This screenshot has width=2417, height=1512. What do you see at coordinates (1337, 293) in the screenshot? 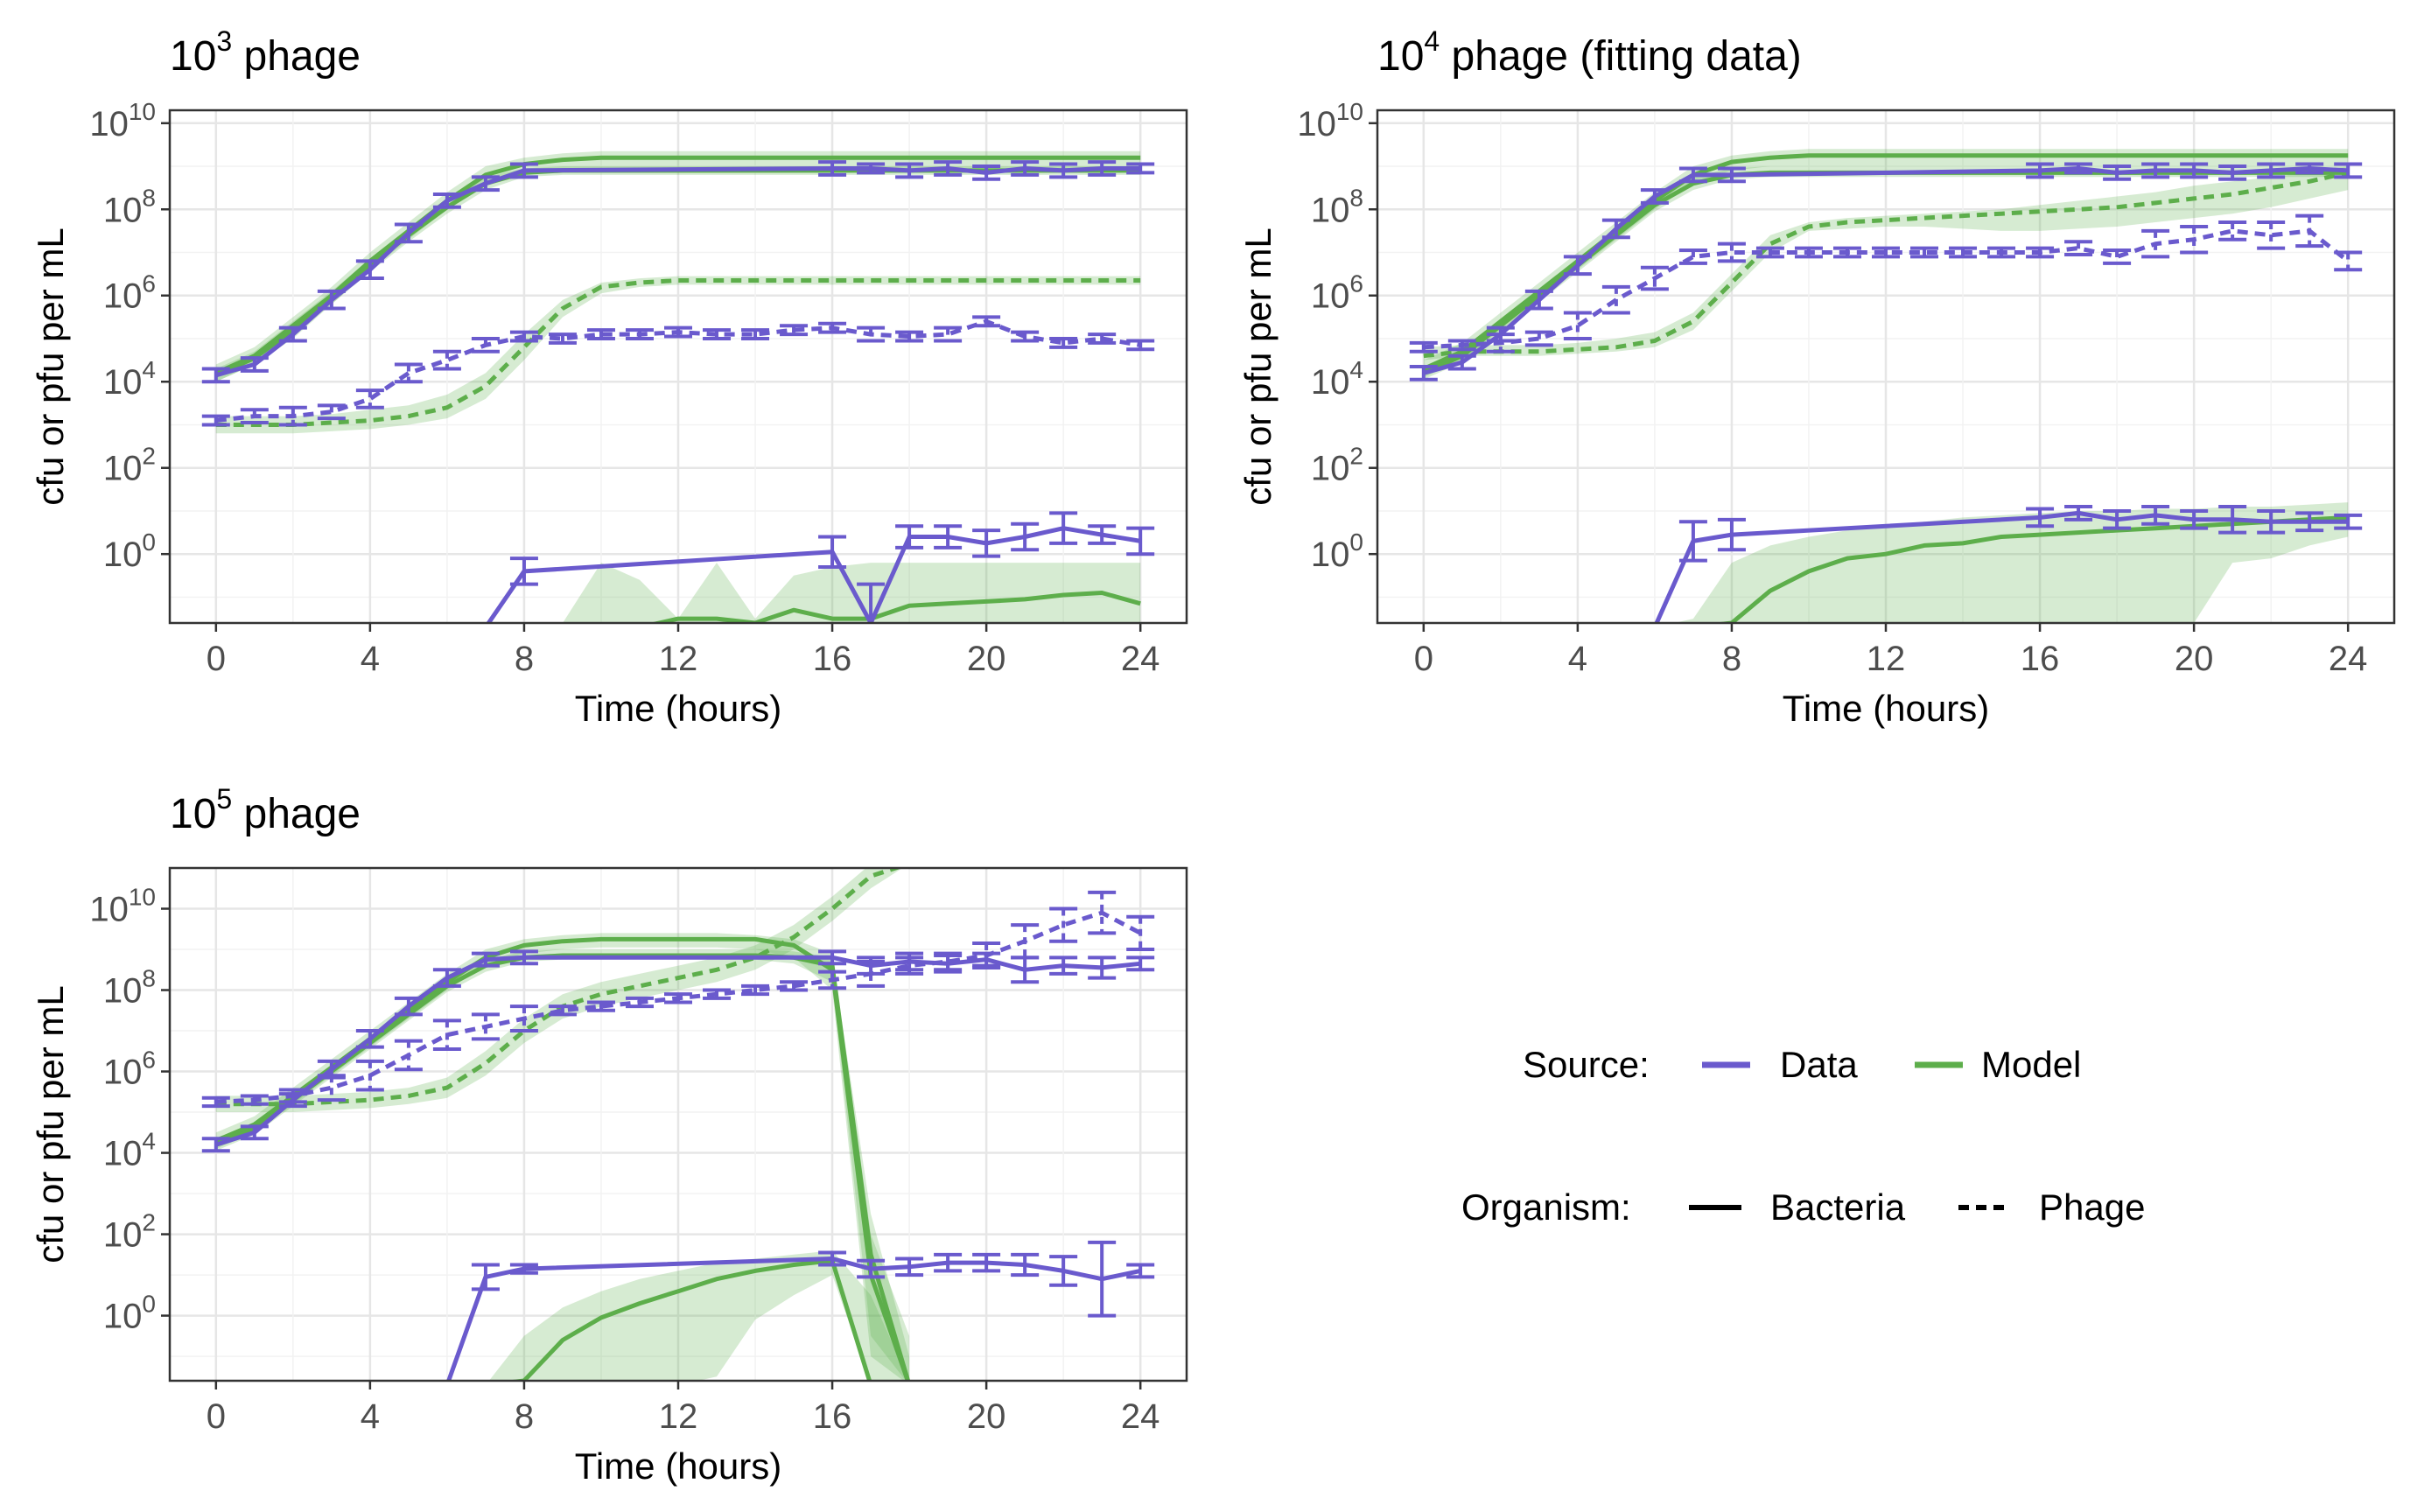
I see `y-tick-label: 10⁶` at bounding box center [1337, 293].